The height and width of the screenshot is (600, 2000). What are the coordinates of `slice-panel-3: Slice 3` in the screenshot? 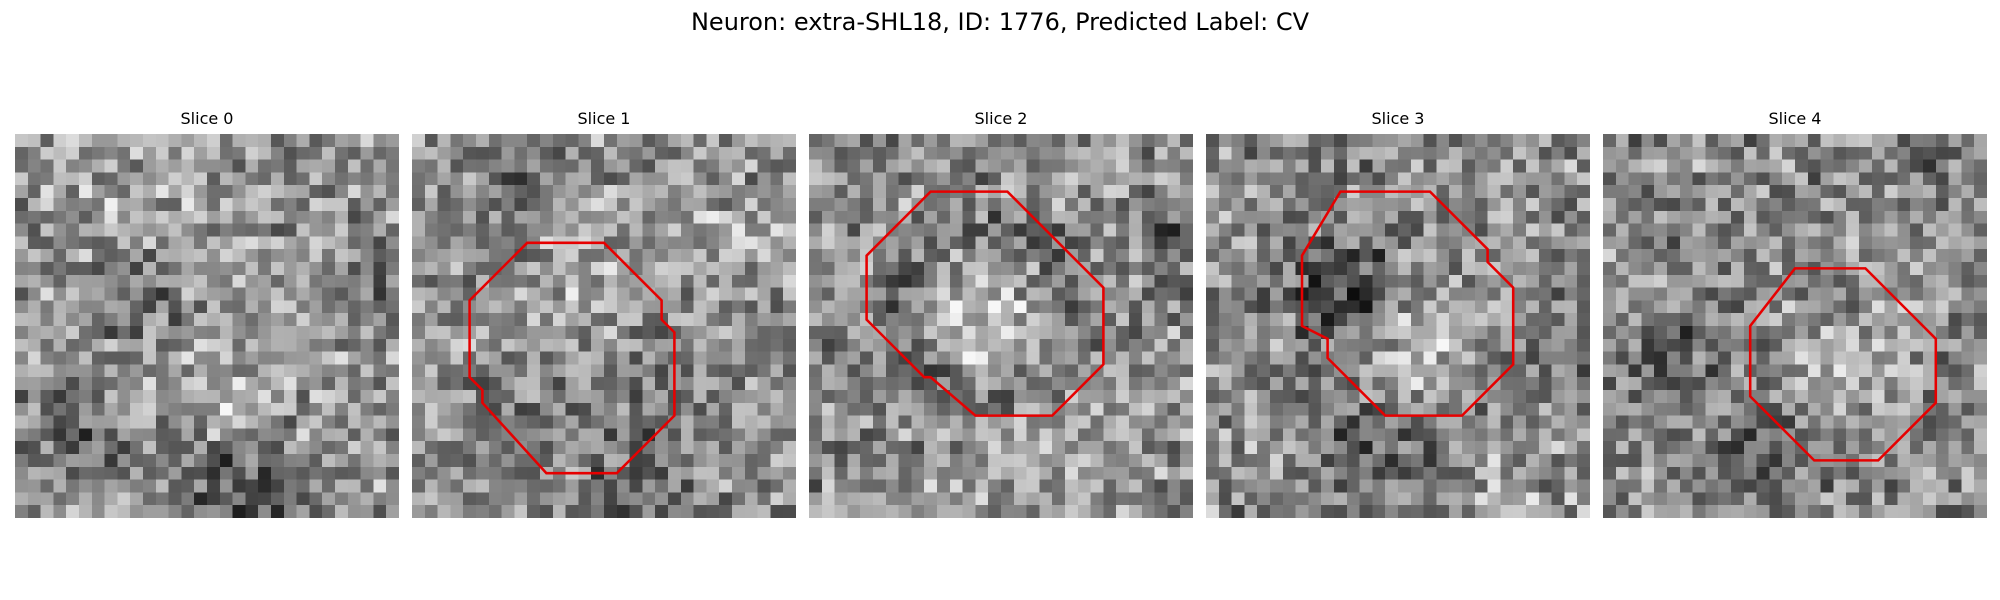 It's located at (1398, 313).